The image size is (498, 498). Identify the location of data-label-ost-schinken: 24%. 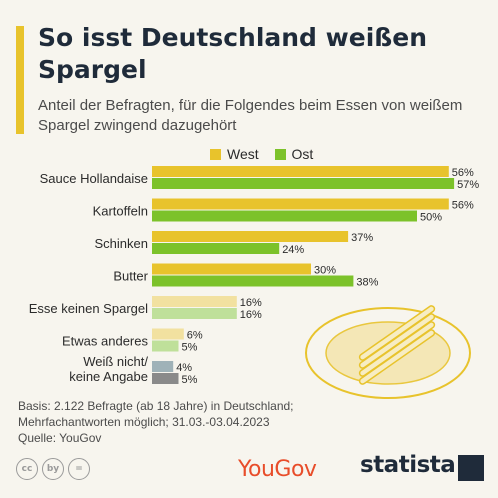
(293, 250).